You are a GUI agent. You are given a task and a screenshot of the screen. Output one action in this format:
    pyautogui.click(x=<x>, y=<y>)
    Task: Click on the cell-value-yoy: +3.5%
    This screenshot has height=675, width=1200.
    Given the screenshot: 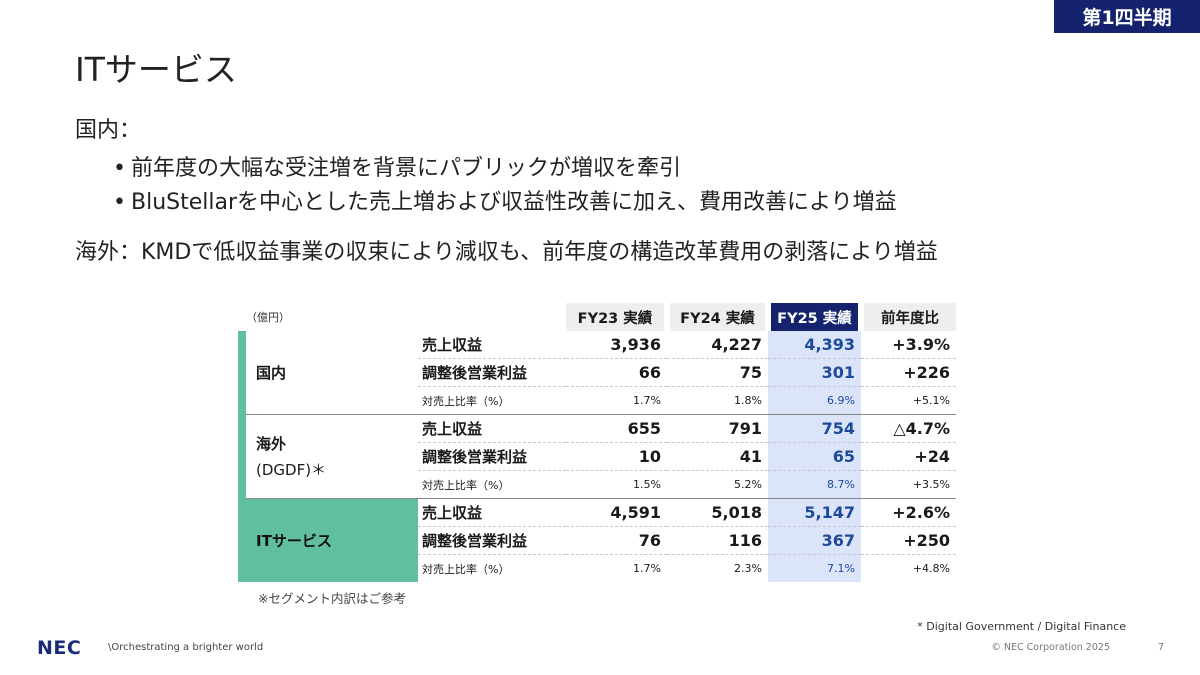 What is the action you would take?
    pyautogui.click(x=908, y=484)
    